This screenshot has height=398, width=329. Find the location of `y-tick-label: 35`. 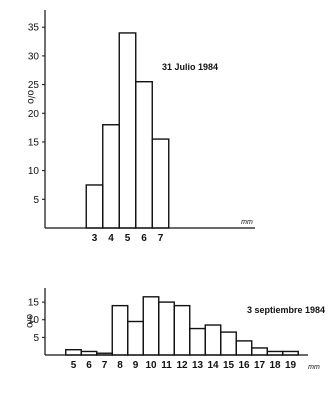

y-tick-label: 35 is located at coordinates (34, 28).